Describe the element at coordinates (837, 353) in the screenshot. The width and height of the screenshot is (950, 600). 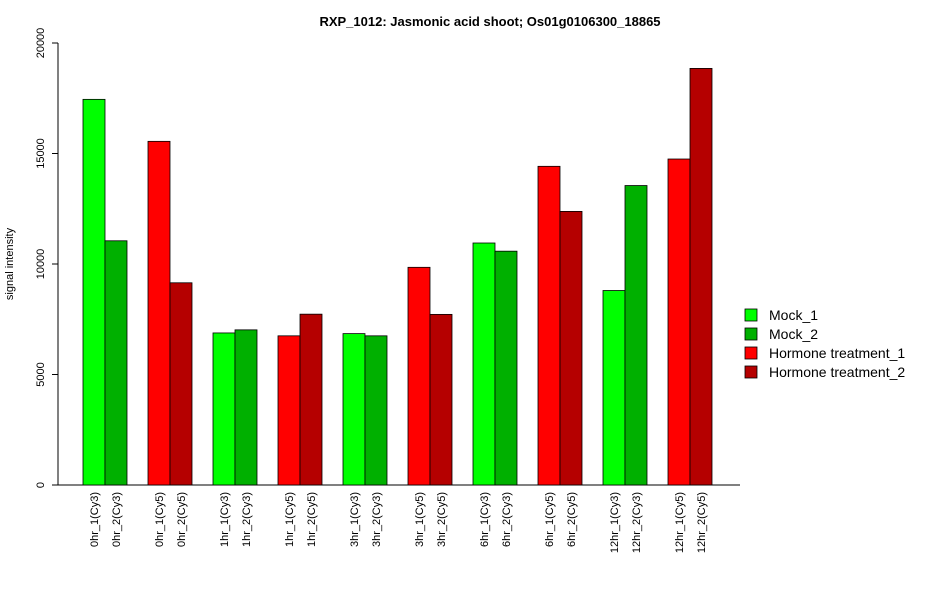
I see `legend-label: Hormone treatment_1` at that location.